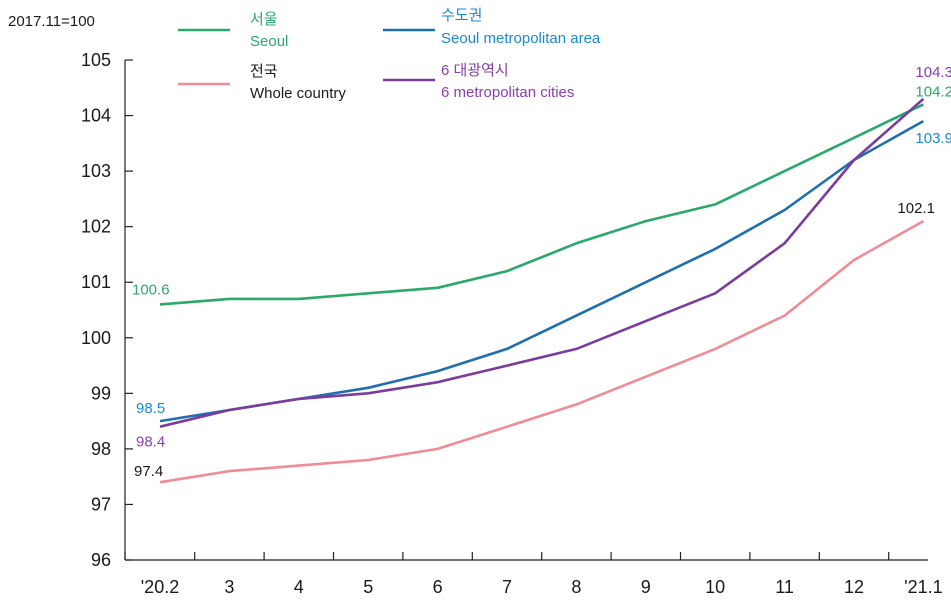 The height and width of the screenshot is (604, 951). What do you see at coordinates (96, 227) in the screenshot?
I see `y-tick-label: 102` at bounding box center [96, 227].